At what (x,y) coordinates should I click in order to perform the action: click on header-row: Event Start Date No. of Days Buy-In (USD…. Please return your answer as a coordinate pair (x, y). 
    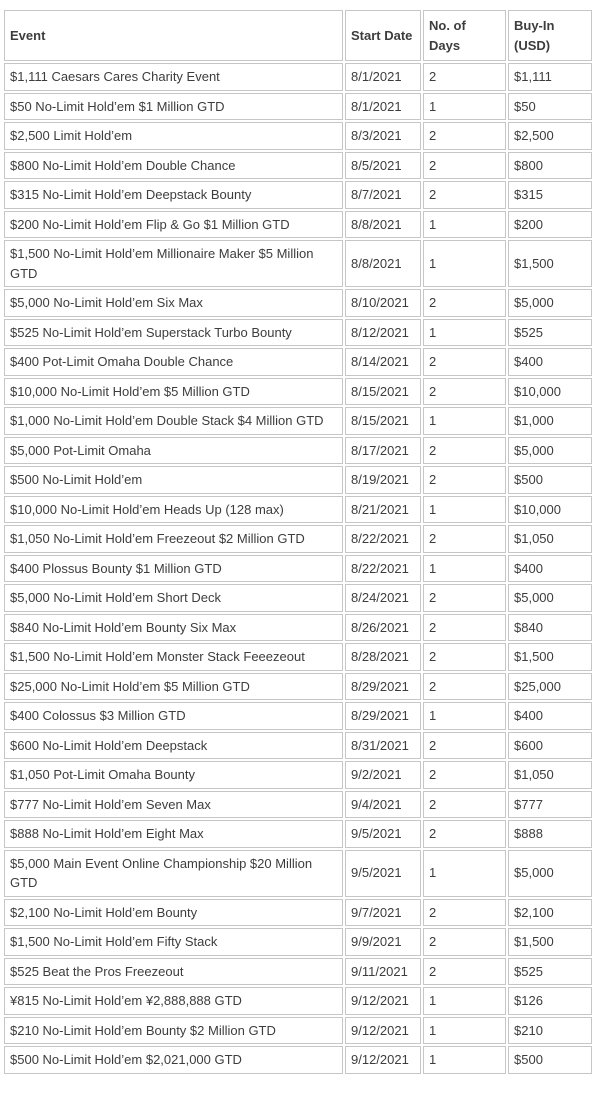
    Looking at the image, I should click on (298, 35).